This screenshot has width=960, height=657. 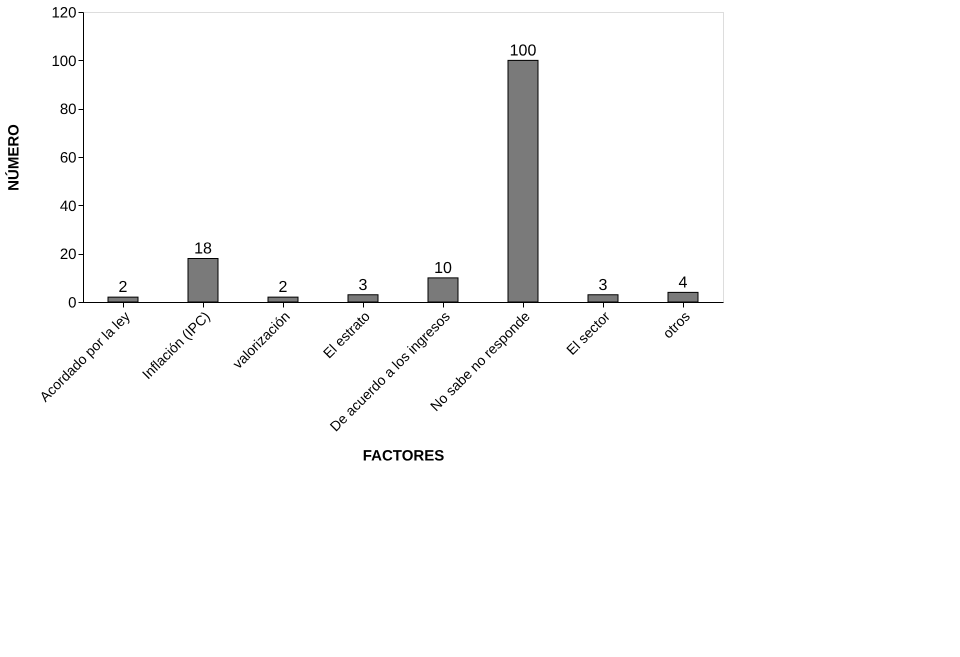 What do you see at coordinates (683, 283) in the screenshot?
I see `data-label: 4` at bounding box center [683, 283].